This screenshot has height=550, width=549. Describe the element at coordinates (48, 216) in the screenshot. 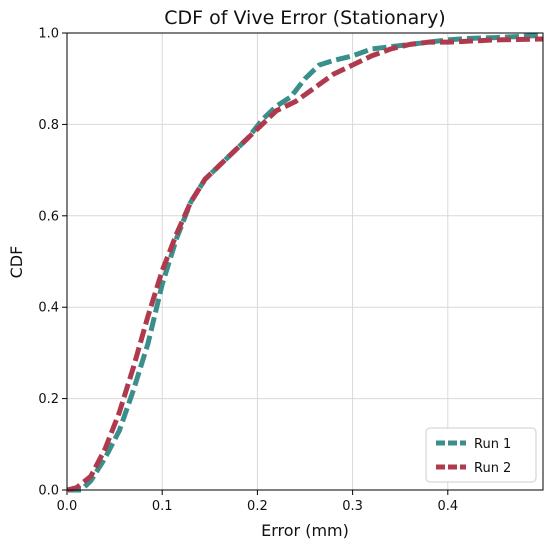

I see `y-tick-label: 0.6` at that location.